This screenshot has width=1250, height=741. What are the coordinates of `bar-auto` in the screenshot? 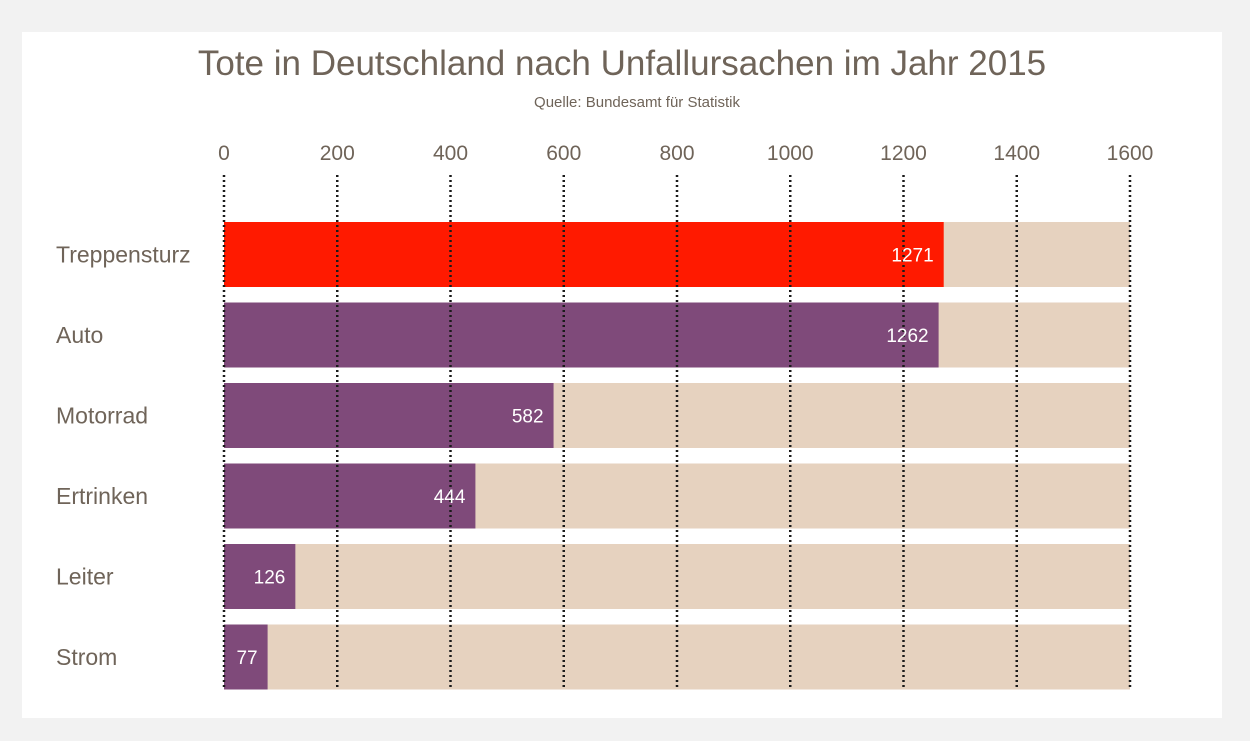 It's located at (581, 335).